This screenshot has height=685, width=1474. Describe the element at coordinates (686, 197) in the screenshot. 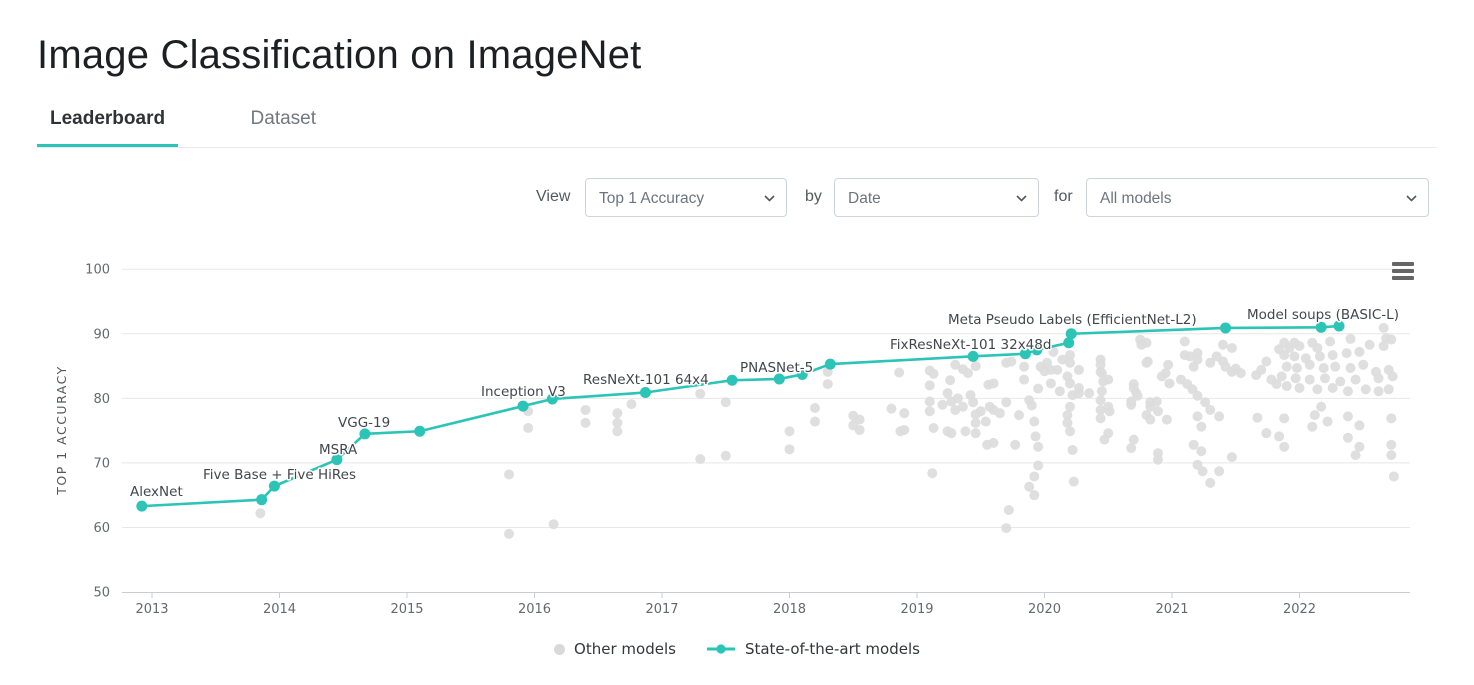

I see `metric-select: Top 1 Accuracy` at that location.